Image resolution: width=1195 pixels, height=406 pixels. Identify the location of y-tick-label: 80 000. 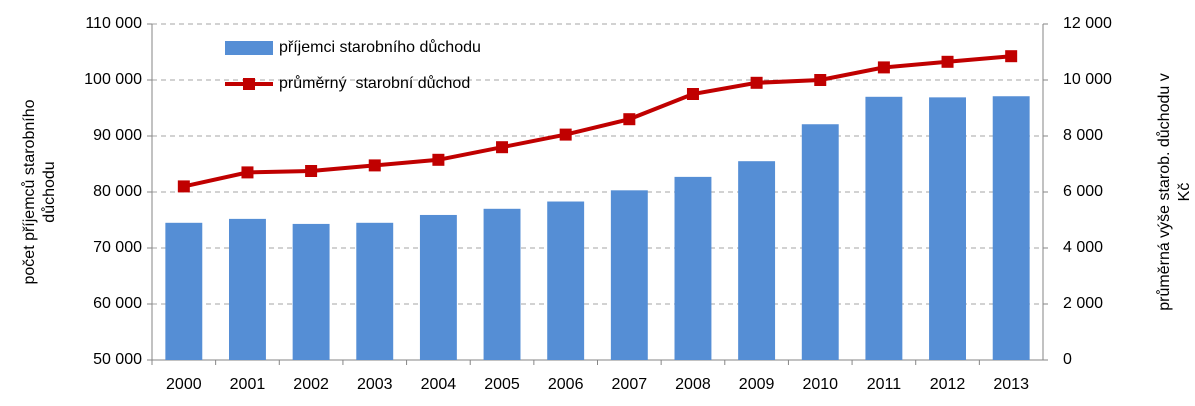
(117, 191).